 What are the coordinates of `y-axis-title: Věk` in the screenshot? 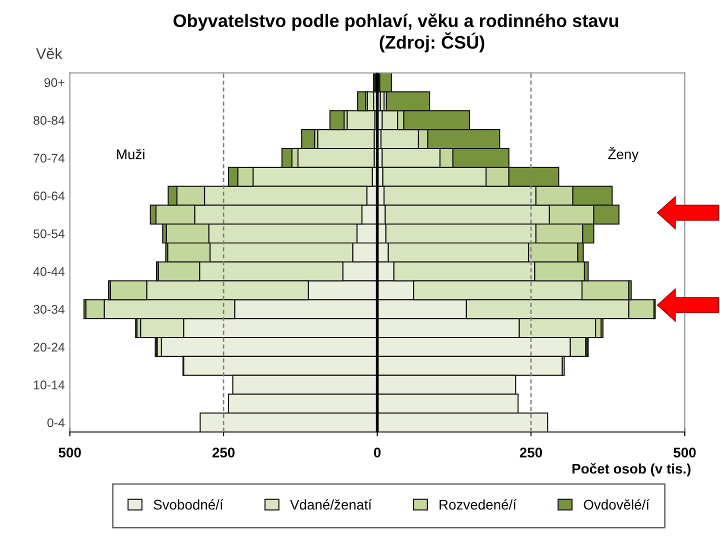 It's located at (49, 54).